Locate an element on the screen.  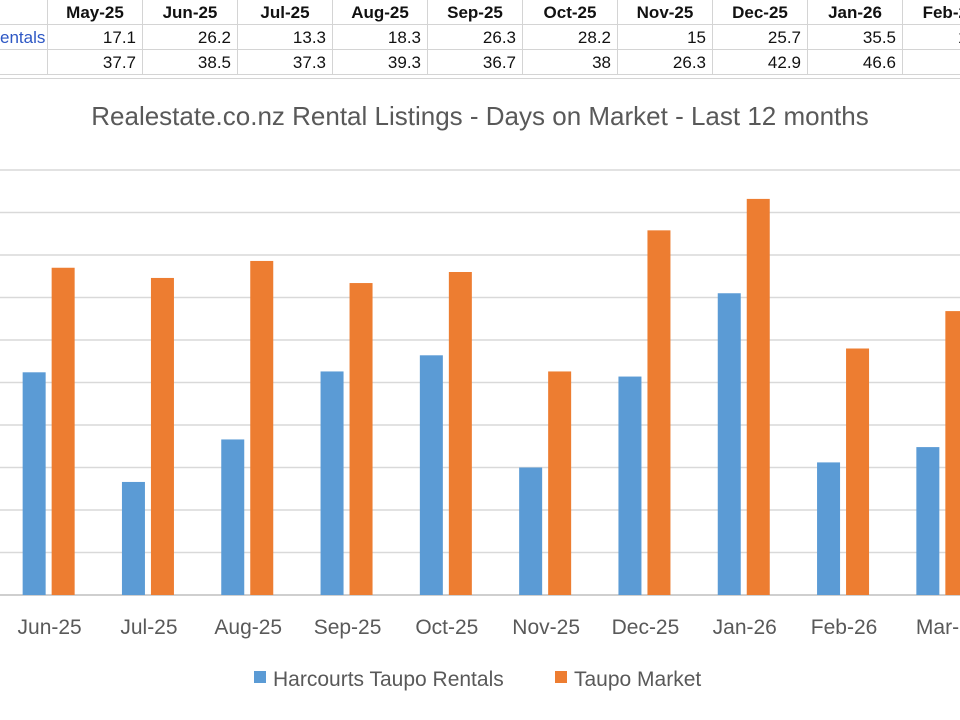
value-cell: 36.7 is located at coordinates (475, 62).